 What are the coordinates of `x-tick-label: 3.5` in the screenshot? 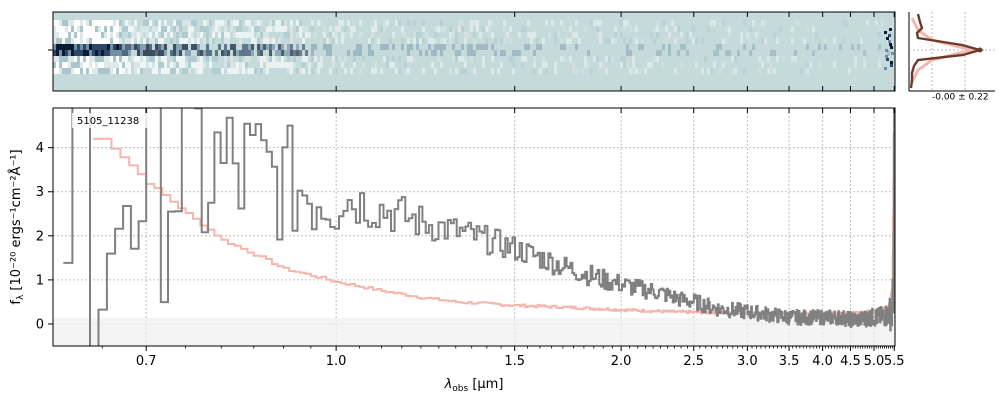 It's located at (789, 361).